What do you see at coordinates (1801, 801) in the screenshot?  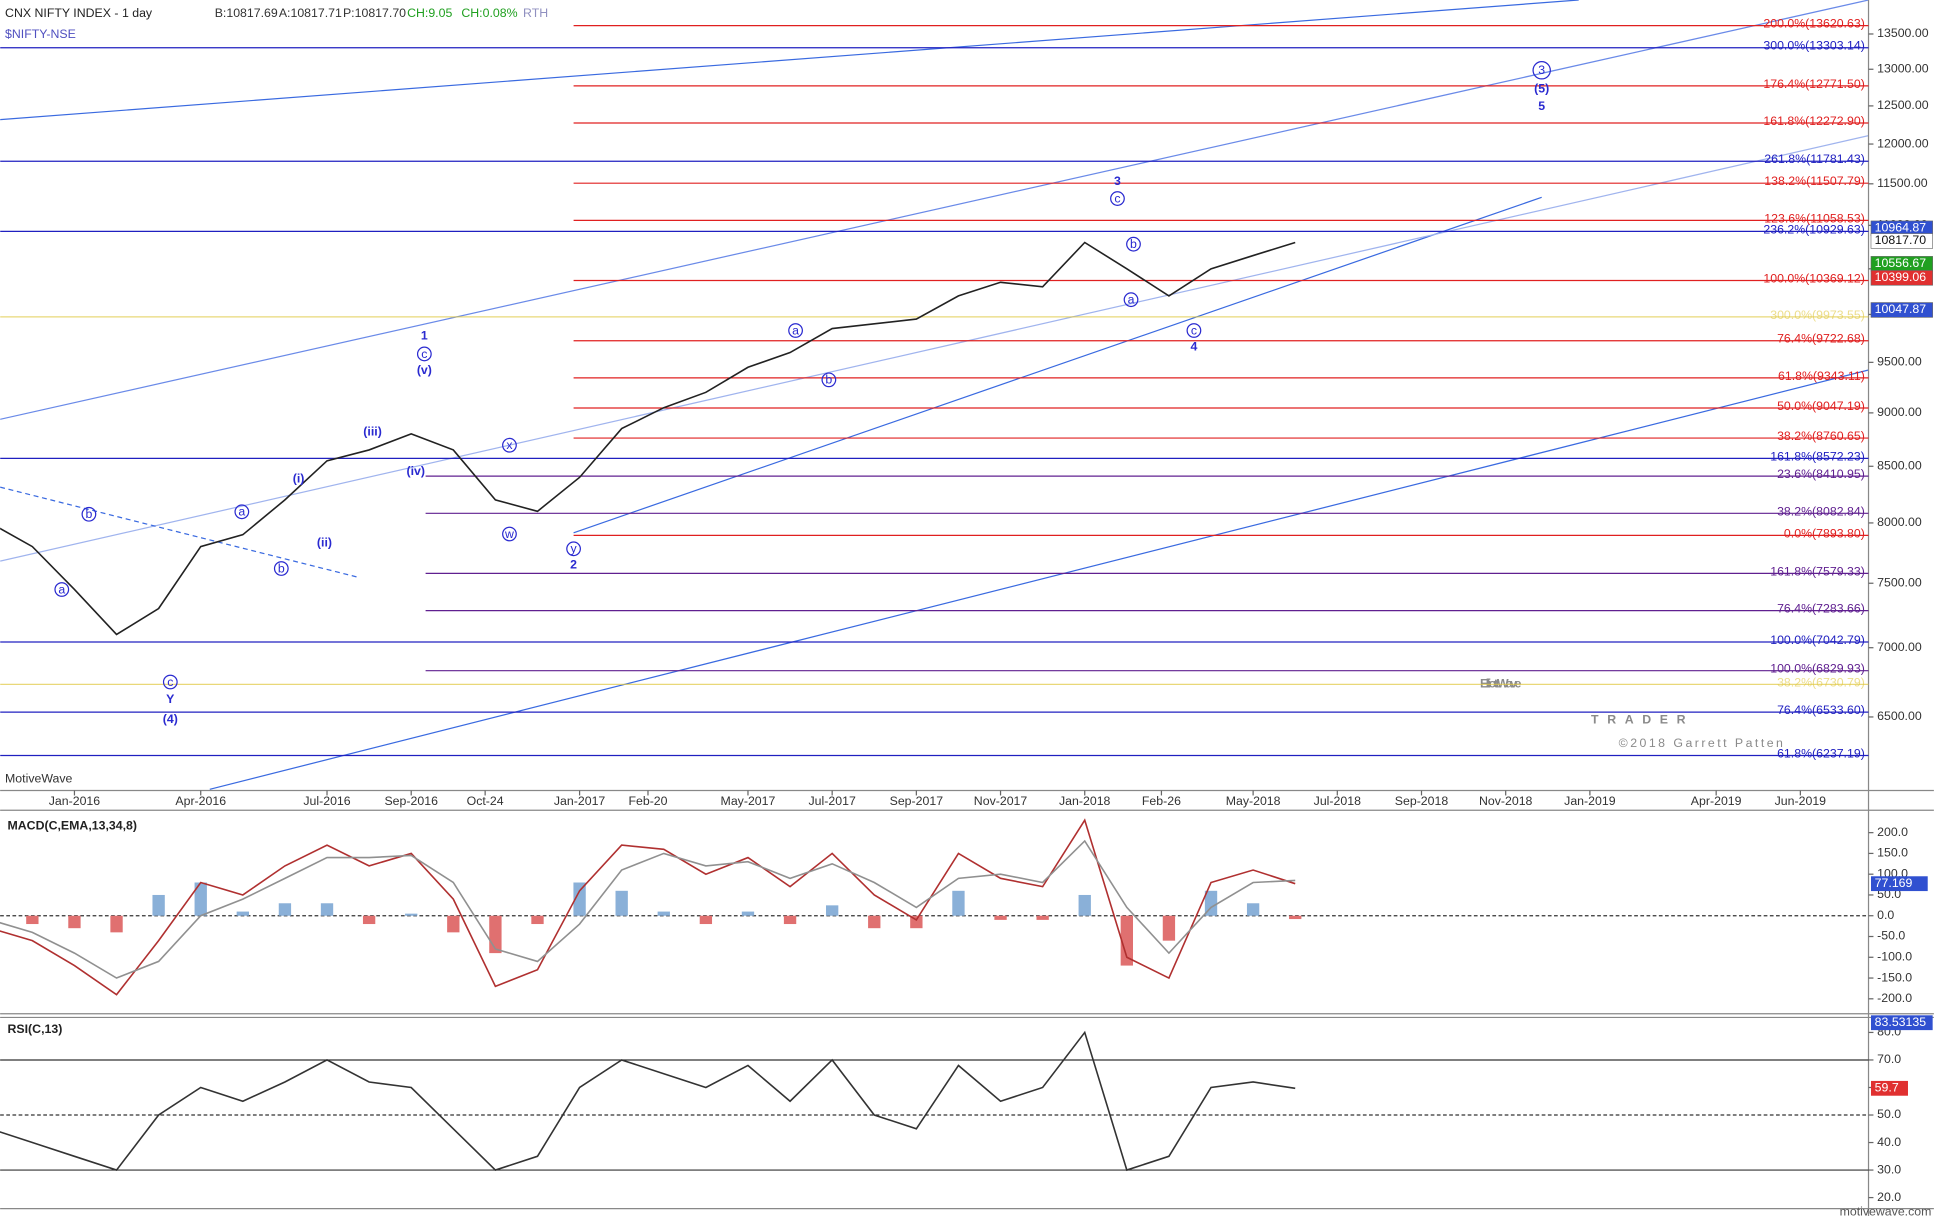 I see `x-tick-label: Jun-2019` at bounding box center [1801, 801].